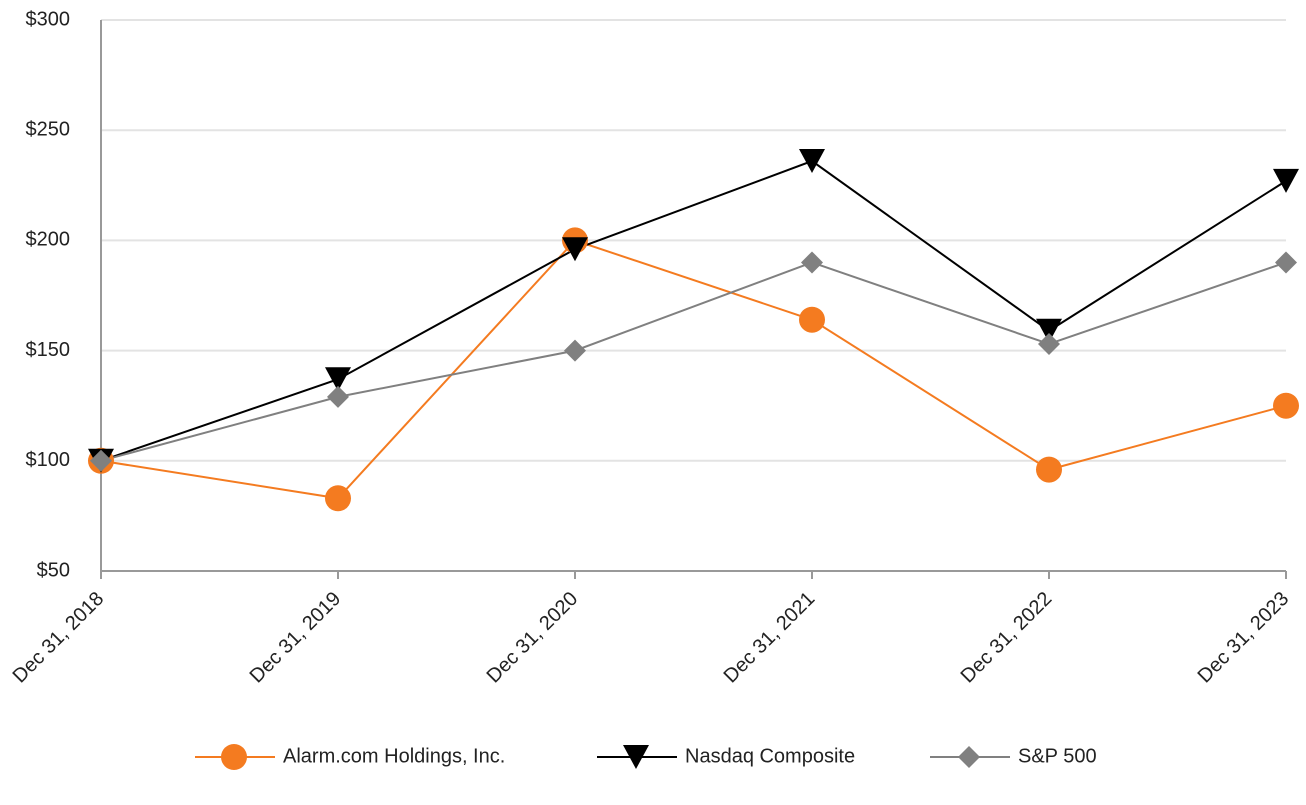  Describe the element at coordinates (48, 460) in the screenshot. I see `y-tick-label: $100` at that location.